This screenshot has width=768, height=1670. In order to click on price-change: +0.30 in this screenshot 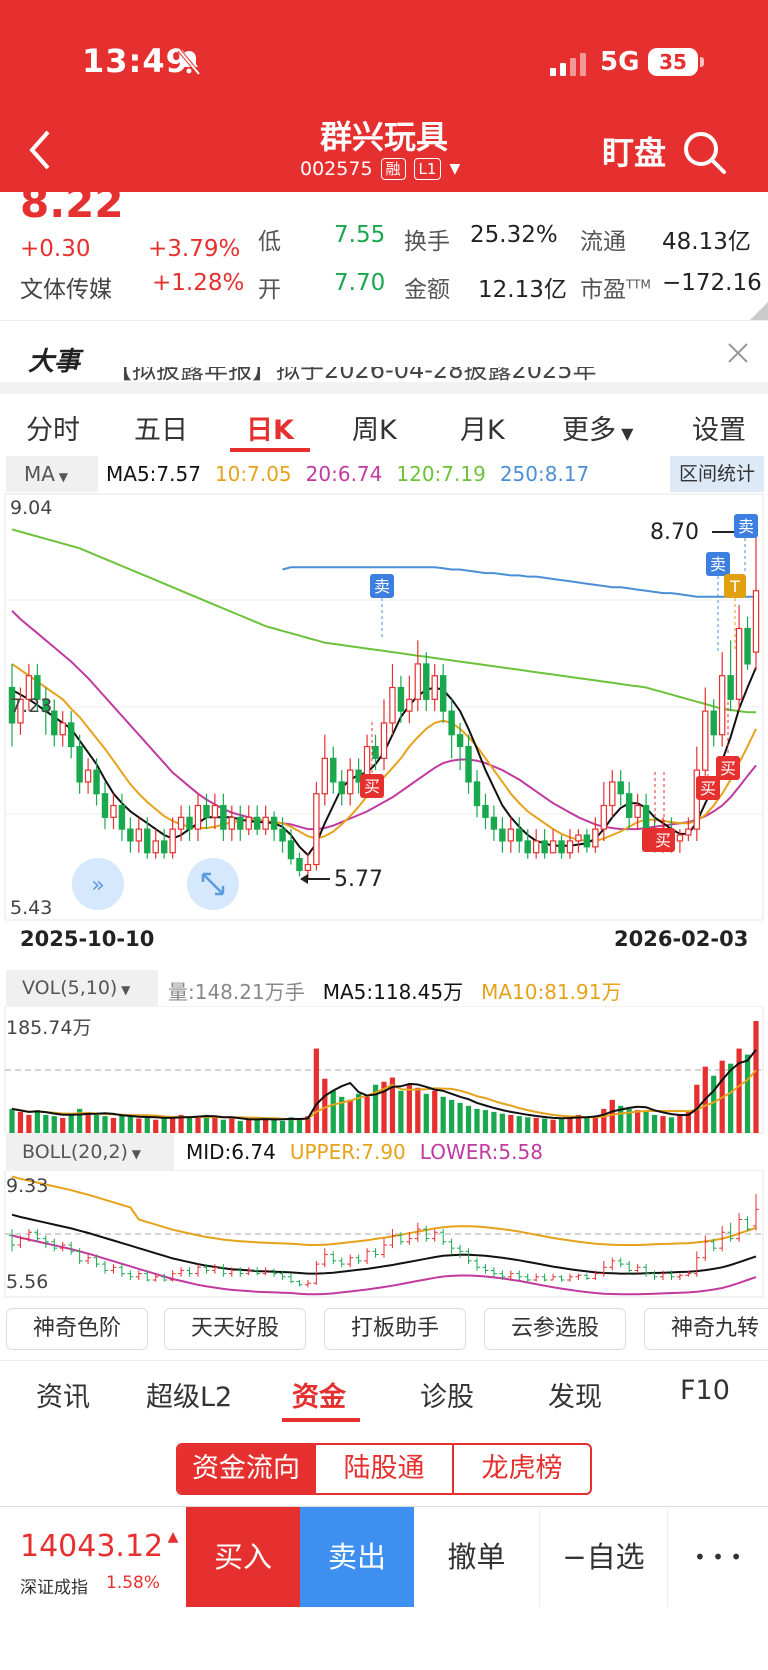, I will do `click(55, 249)`.